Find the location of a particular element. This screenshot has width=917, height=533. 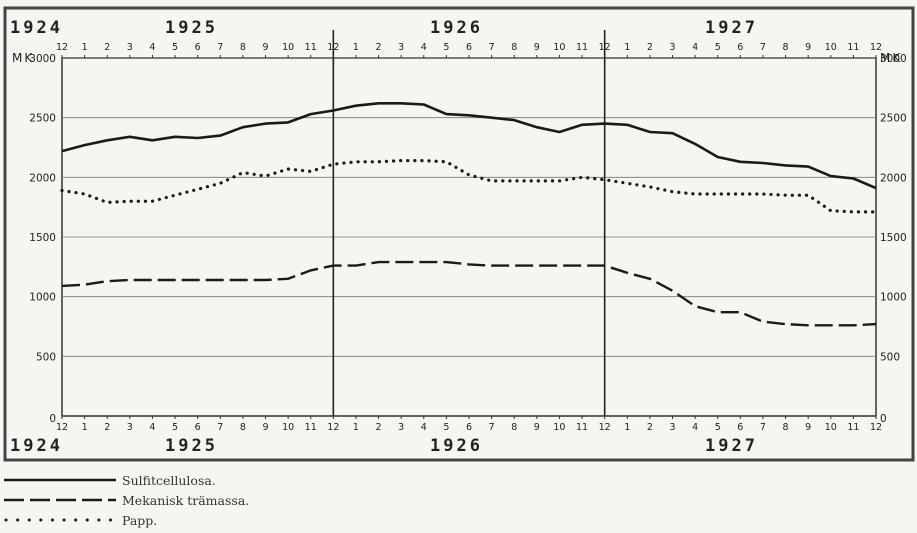

y-tick-label-left: 0 is located at coordinates (52, 419).